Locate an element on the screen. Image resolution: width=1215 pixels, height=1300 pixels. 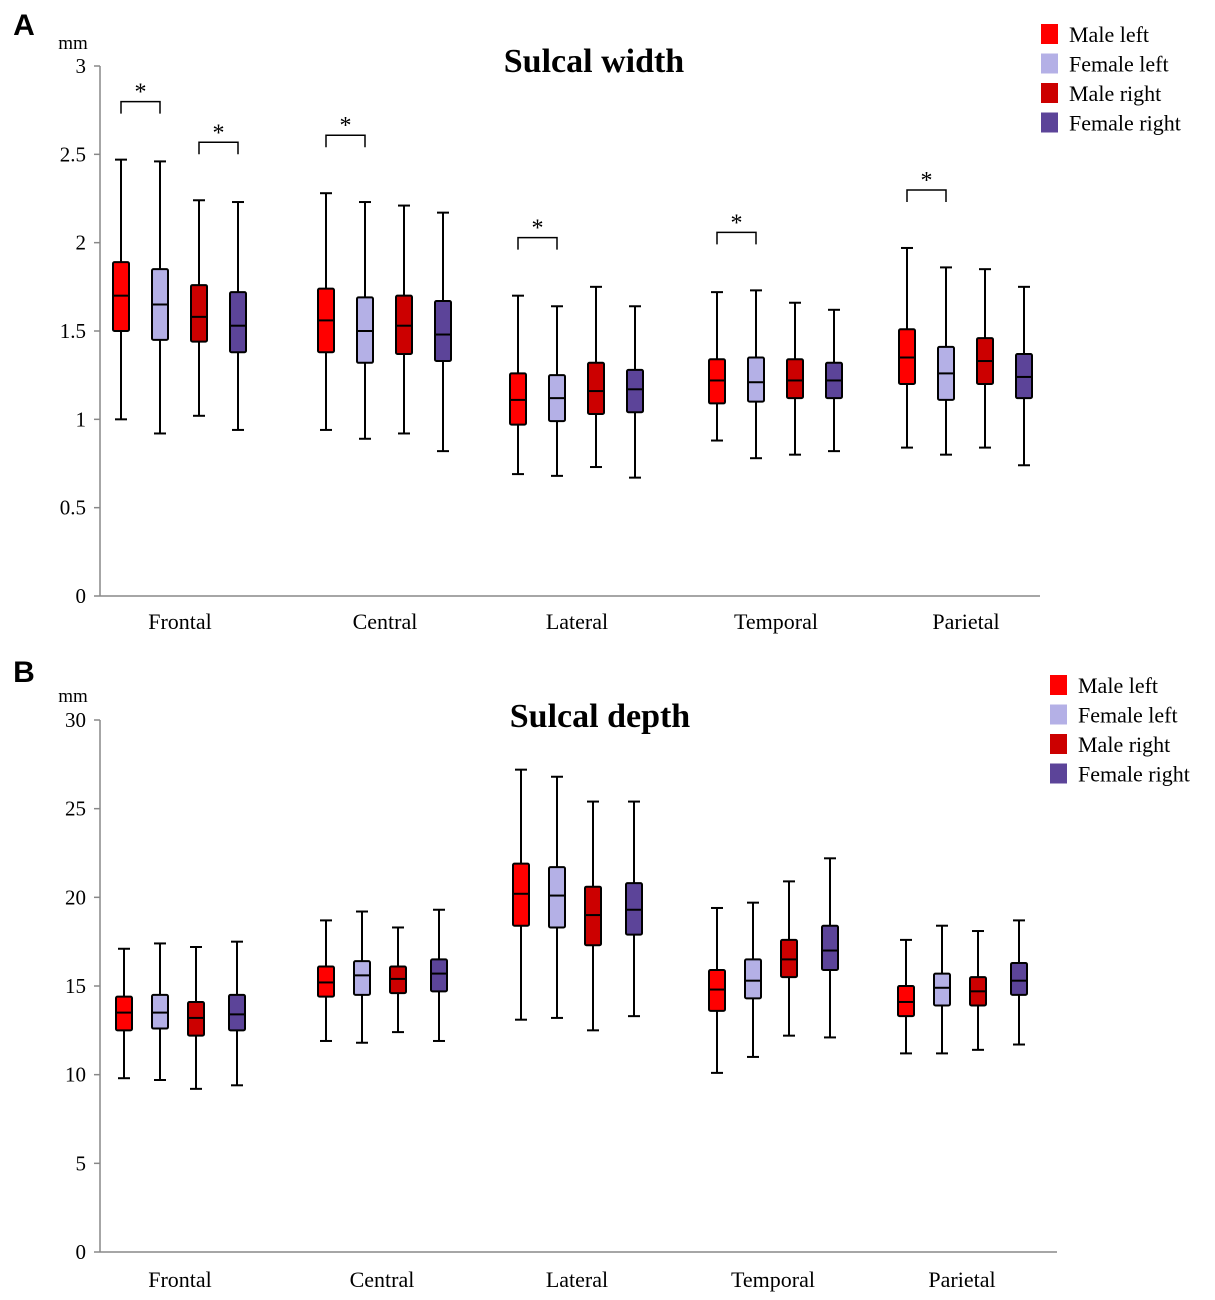
legend-label: Female right is located at coordinates (1134, 774).